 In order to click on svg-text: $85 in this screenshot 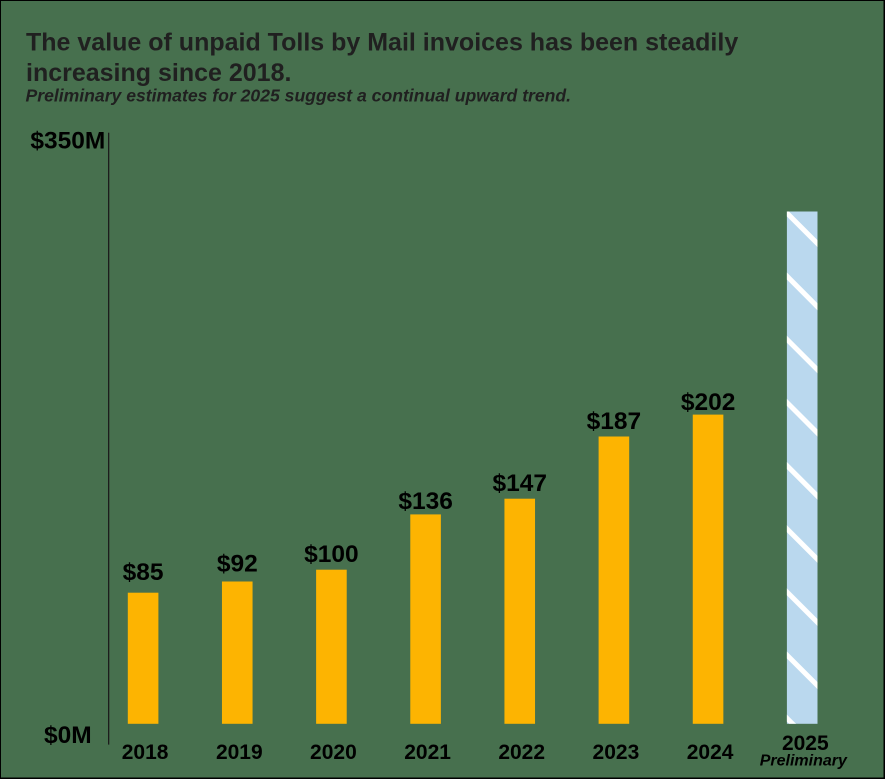, I will do `click(143, 572)`.